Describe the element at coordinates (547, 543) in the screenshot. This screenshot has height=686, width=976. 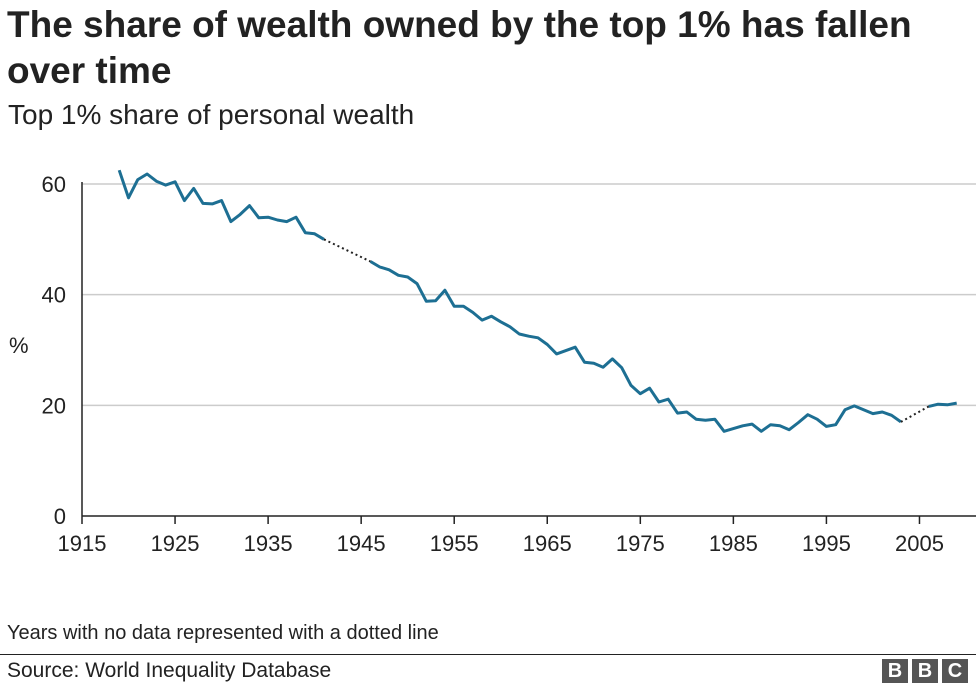
I see `x-tick-label: 1965` at that location.